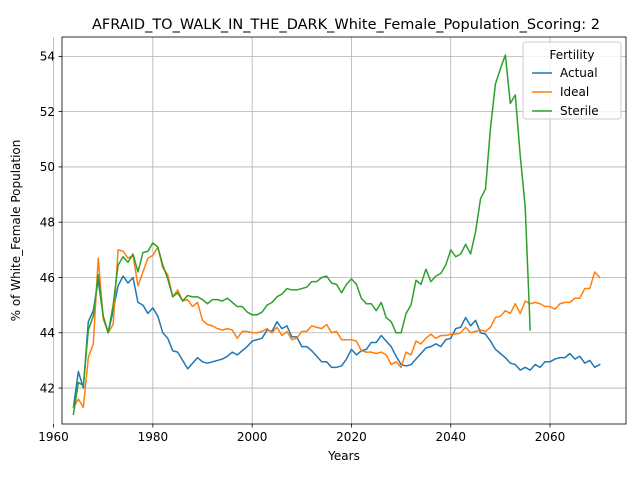  What do you see at coordinates (47, 57) in the screenshot?
I see `y-tick-label: 54` at bounding box center [47, 57].